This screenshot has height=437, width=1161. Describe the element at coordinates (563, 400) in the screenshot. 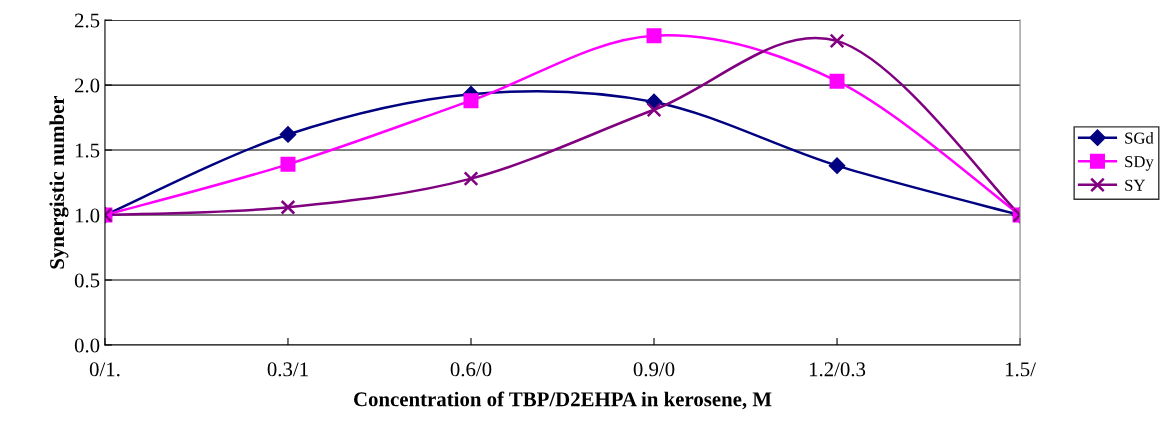

I see `x-axis-title: Concentration of TBP/D2EHPA in kerosene, M` at that location.